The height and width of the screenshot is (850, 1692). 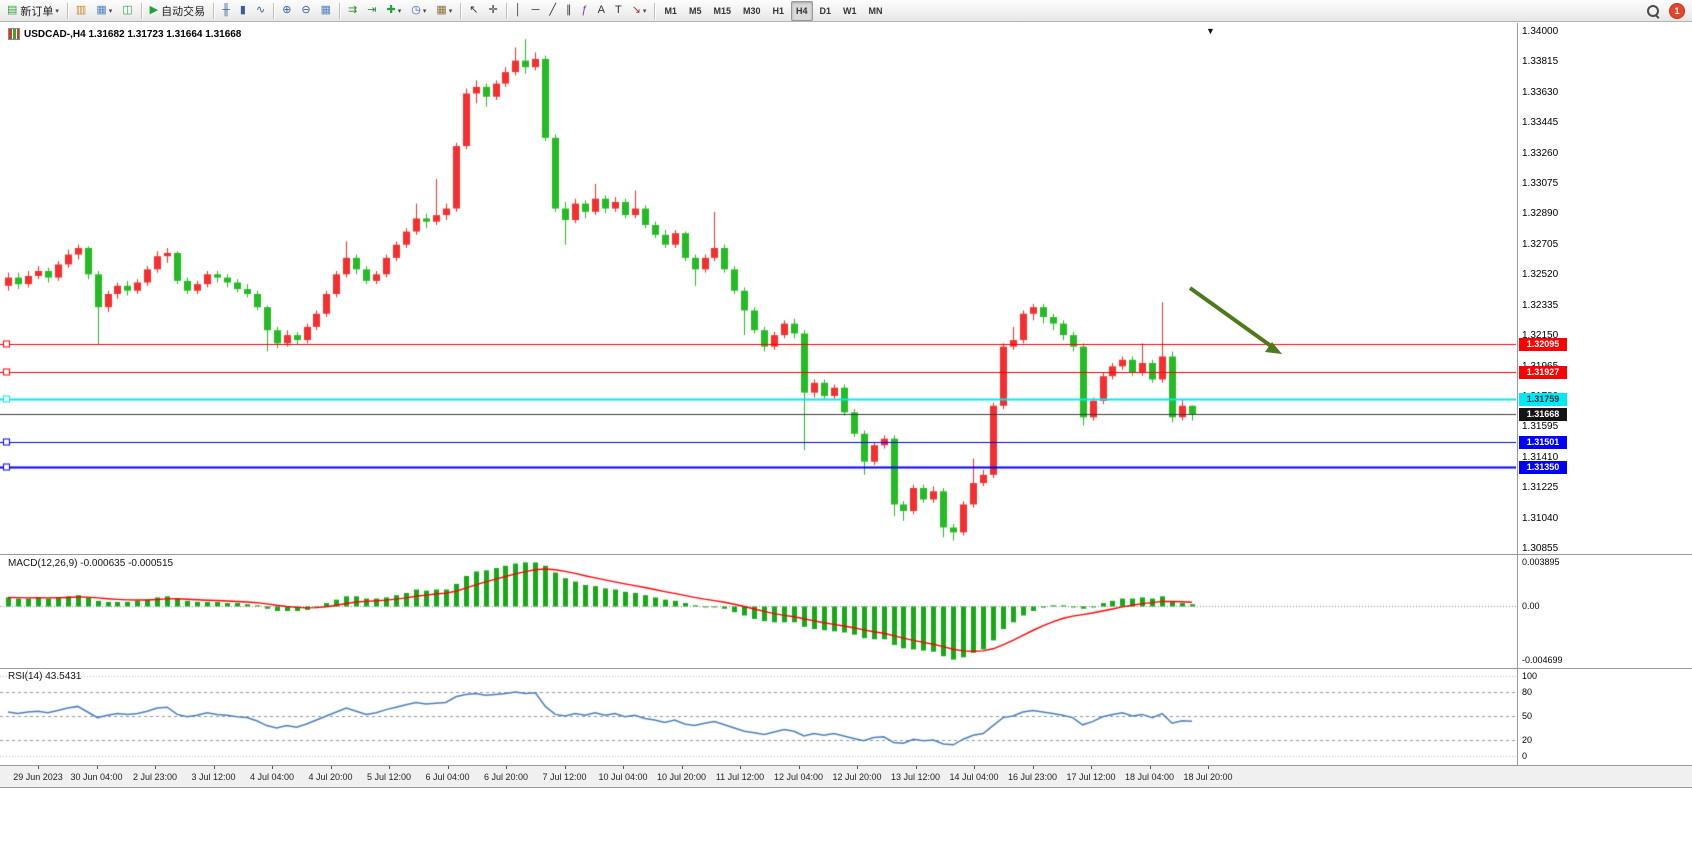 I want to click on price-line-badge: 1.31759, so click(x=1543, y=400).